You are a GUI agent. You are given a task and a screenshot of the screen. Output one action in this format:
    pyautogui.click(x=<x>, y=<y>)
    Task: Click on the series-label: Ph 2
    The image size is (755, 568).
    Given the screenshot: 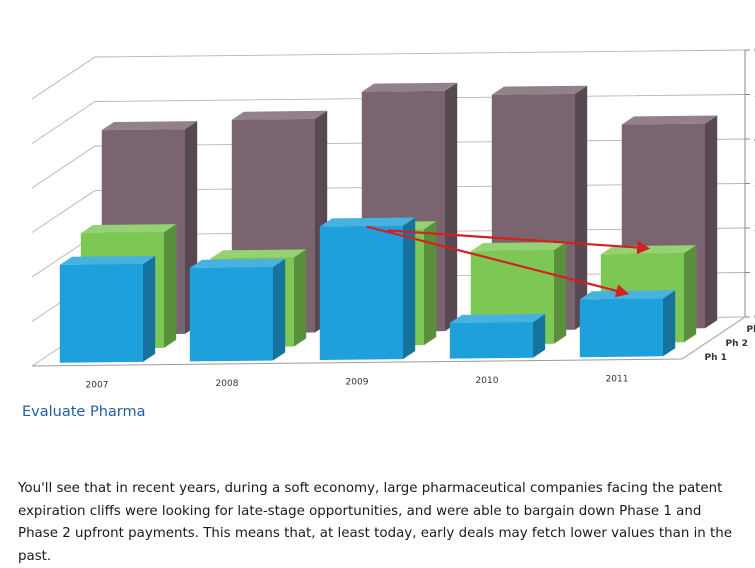 What is the action you would take?
    pyautogui.click(x=737, y=344)
    